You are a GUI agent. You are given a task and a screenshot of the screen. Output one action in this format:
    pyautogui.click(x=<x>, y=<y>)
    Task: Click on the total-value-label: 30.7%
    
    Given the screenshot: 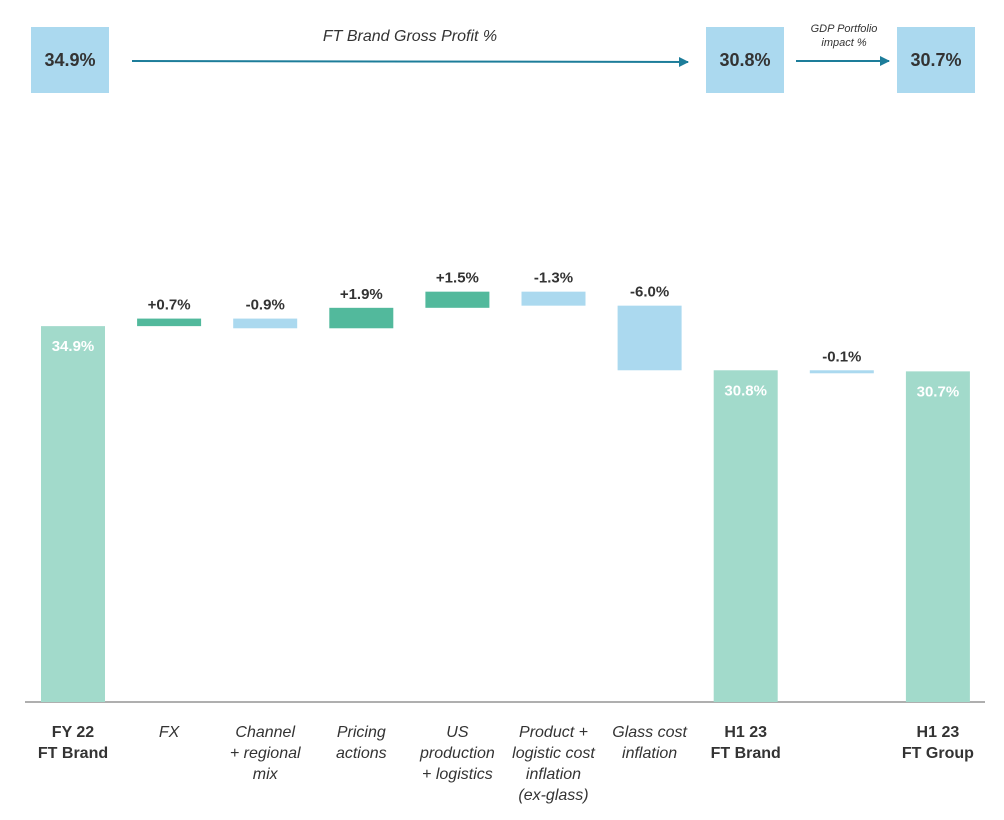 What is the action you would take?
    pyautogui.click(x=938, y=391)
    